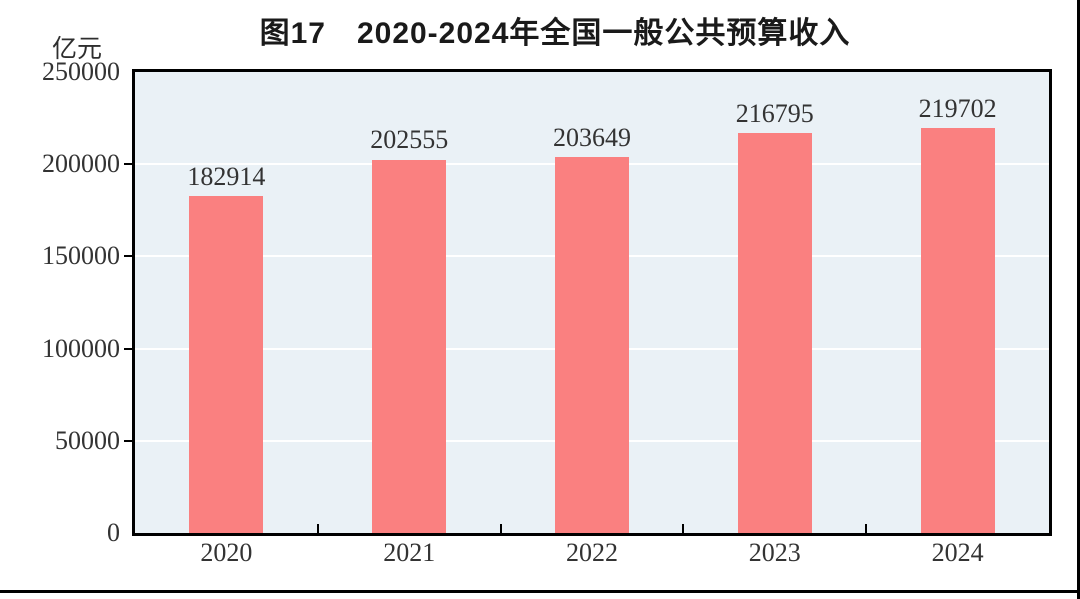  Describe the element at coordinates (957, 552) in the screenshot. I see `x-axis-tick-label: 2024` at that location.